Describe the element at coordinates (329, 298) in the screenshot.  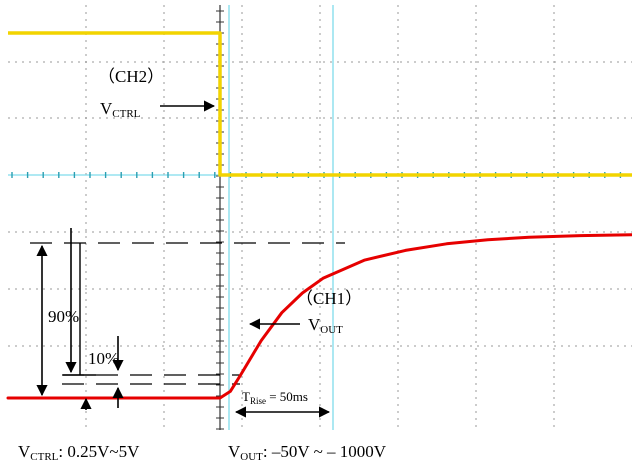
I see `ch1-label: （CH1）` at that location.